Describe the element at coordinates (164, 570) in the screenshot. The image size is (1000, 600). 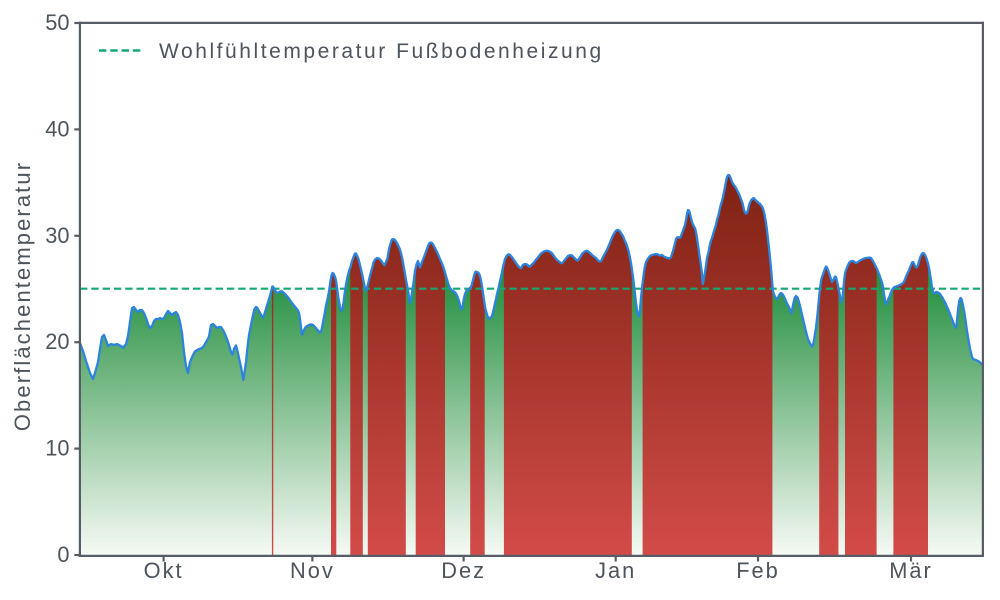
I see `svg-text: Okt` at that location.